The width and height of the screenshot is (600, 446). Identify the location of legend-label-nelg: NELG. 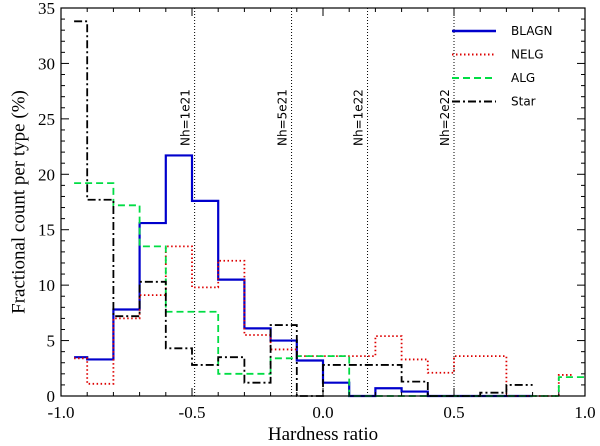
(527, 55).